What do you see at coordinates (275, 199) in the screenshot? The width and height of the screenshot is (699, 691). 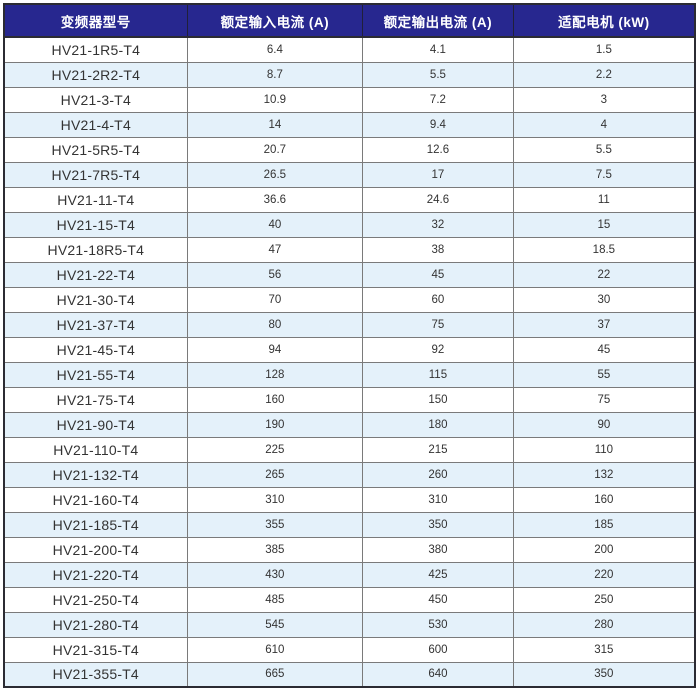 I see `input-cell: 36.6` at bounding box center [275, 199].